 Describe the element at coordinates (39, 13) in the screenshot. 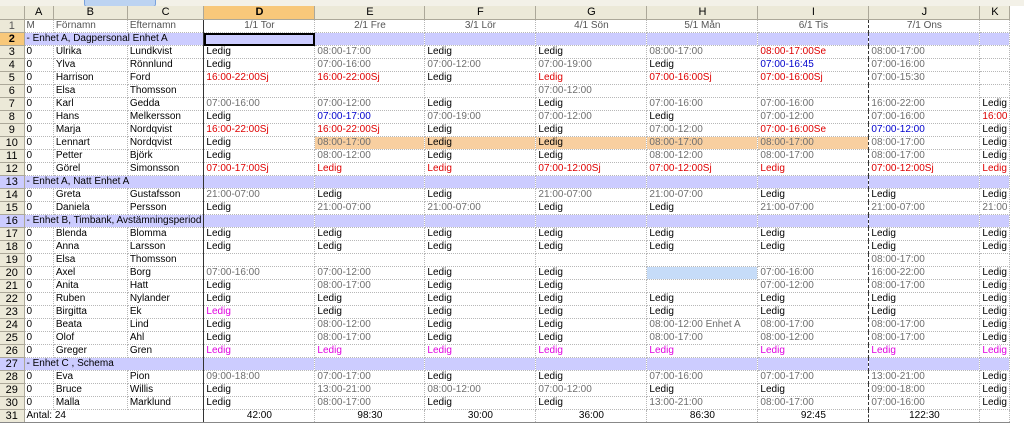

I see `column-header-a: A` at that location.